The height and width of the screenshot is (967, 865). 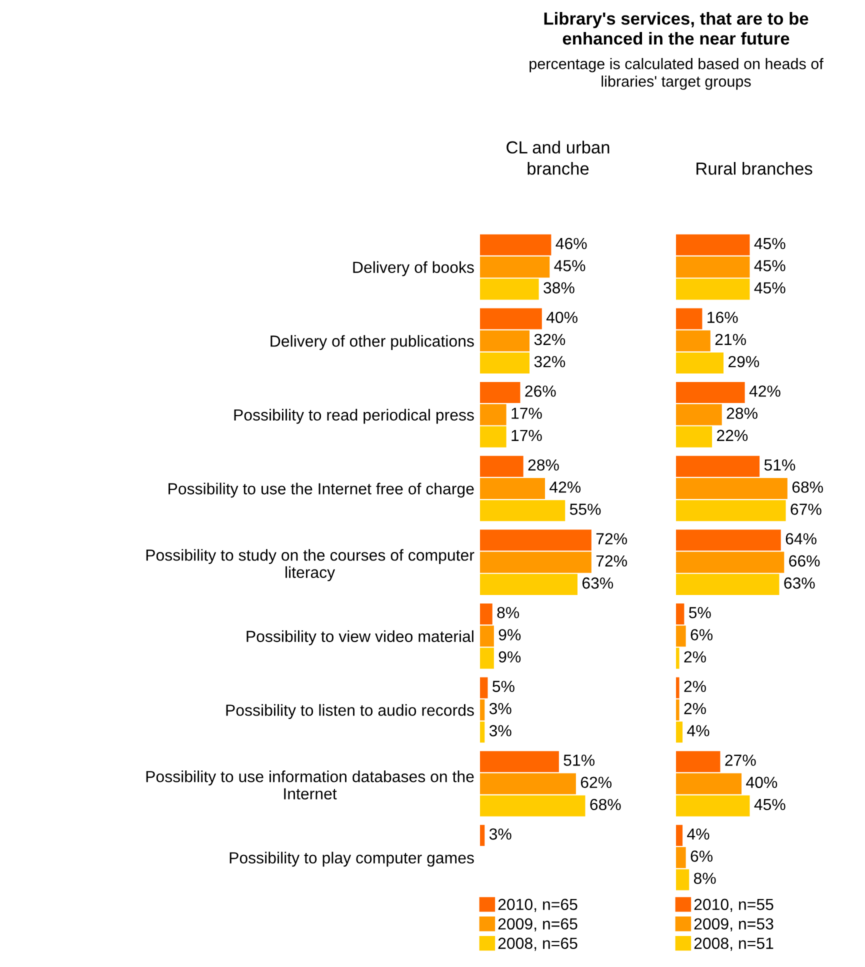 What do you see at coordinates (372, 342) in the screenshot?
I see `y-tick-label: Delivery of other publications` at bounding box center [372, 342].